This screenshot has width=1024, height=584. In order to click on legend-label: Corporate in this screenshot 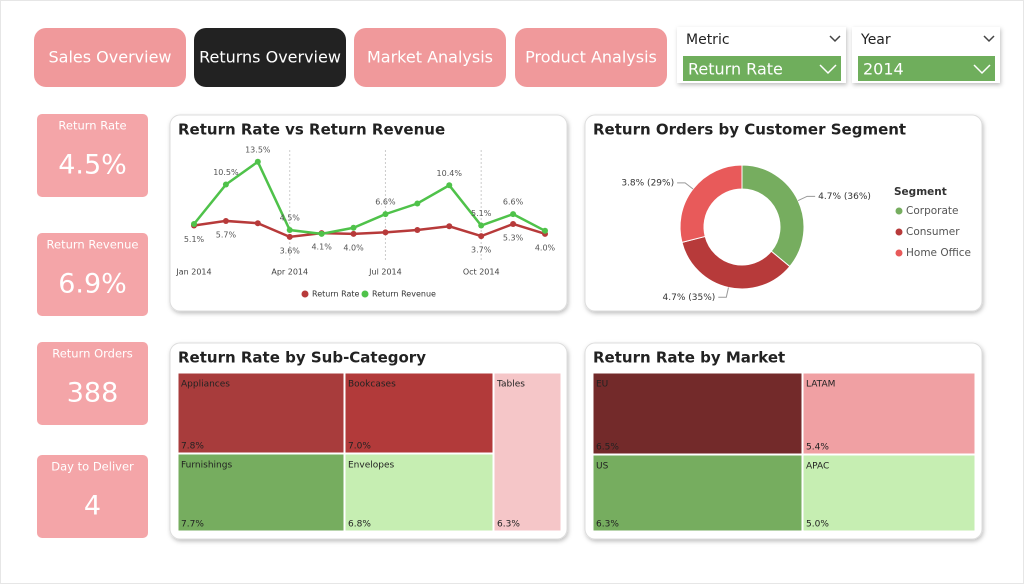, I will do `click(932, 211)`.